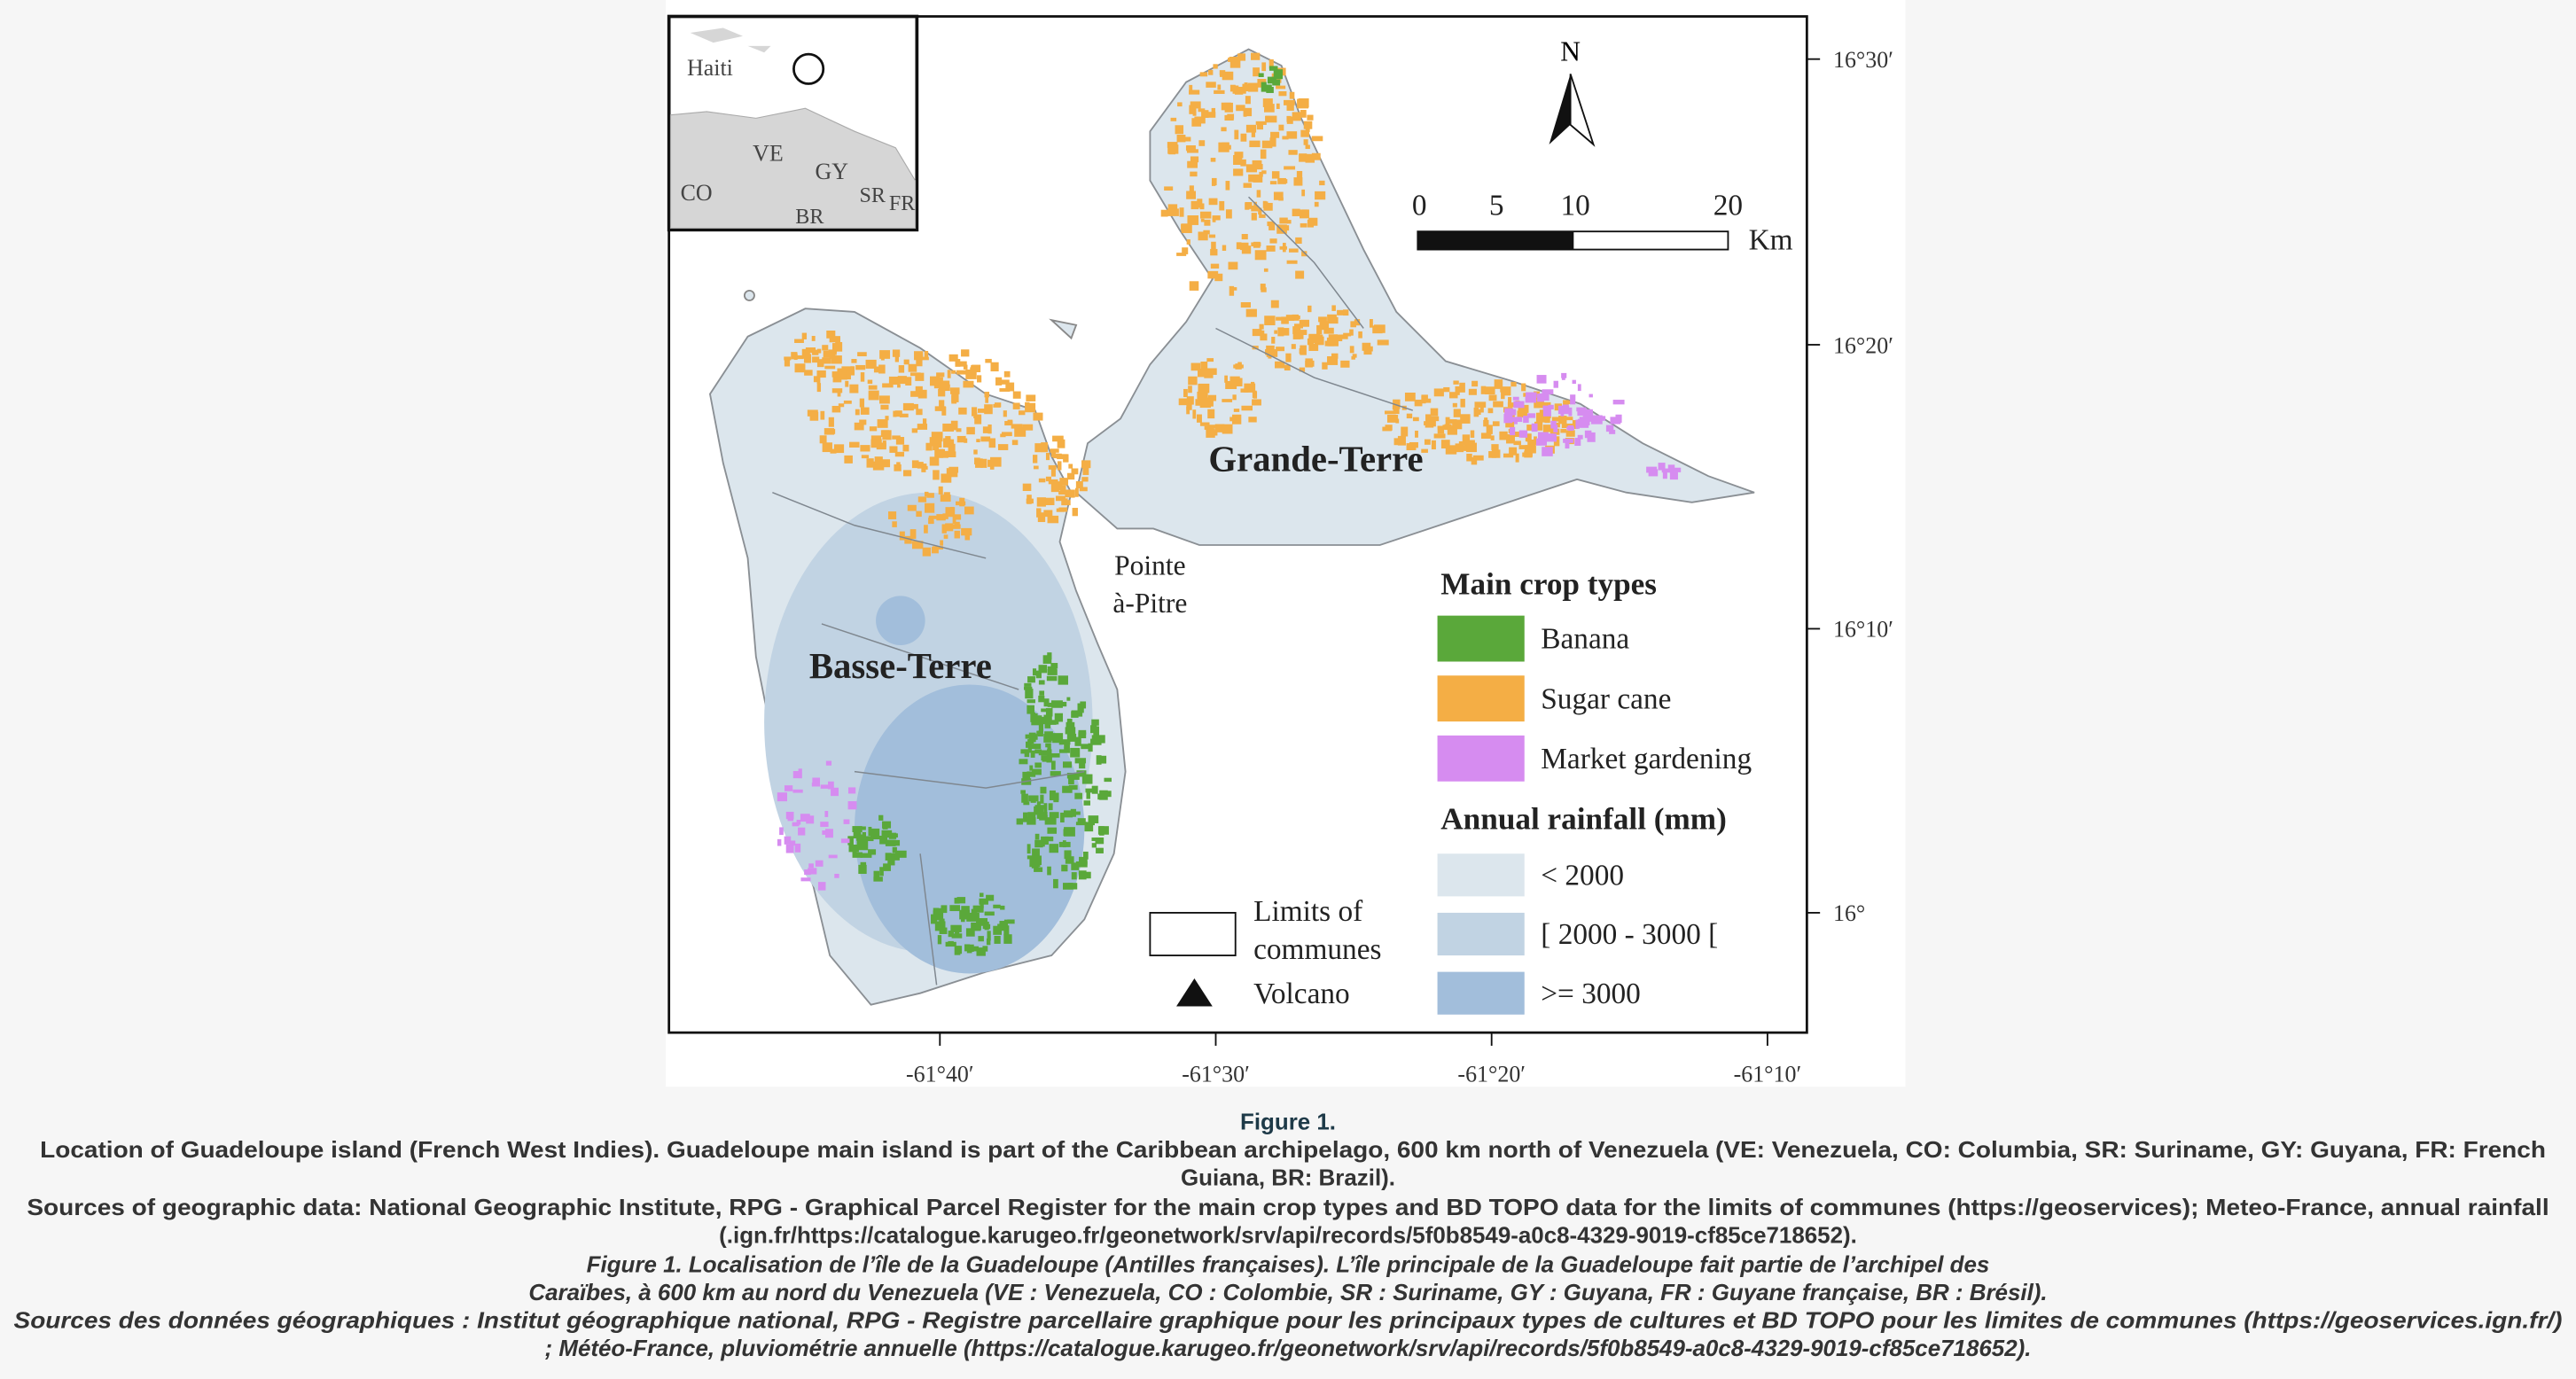 The image size is (2576, 1379). I want to click on lon-label: -61°20′, so click(1491, 1074).